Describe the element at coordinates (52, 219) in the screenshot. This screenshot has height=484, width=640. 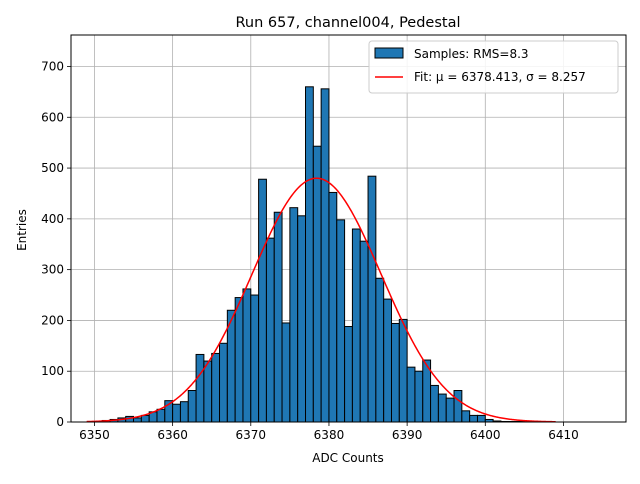
I see `y-tick-label: 400` at that location.